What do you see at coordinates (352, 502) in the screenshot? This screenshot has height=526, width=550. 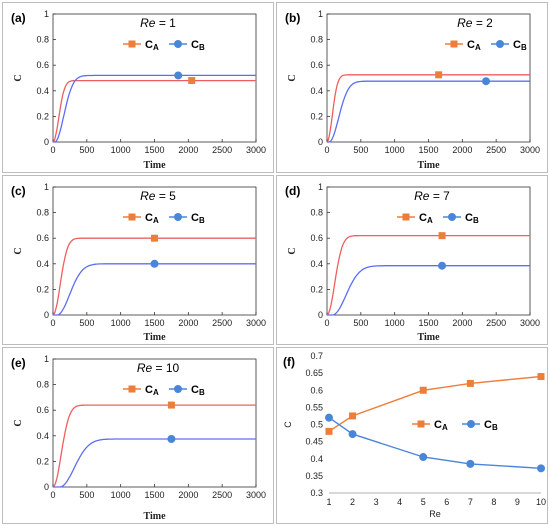 I see `x-tick-label: 2` at bounding box center [352, 502].